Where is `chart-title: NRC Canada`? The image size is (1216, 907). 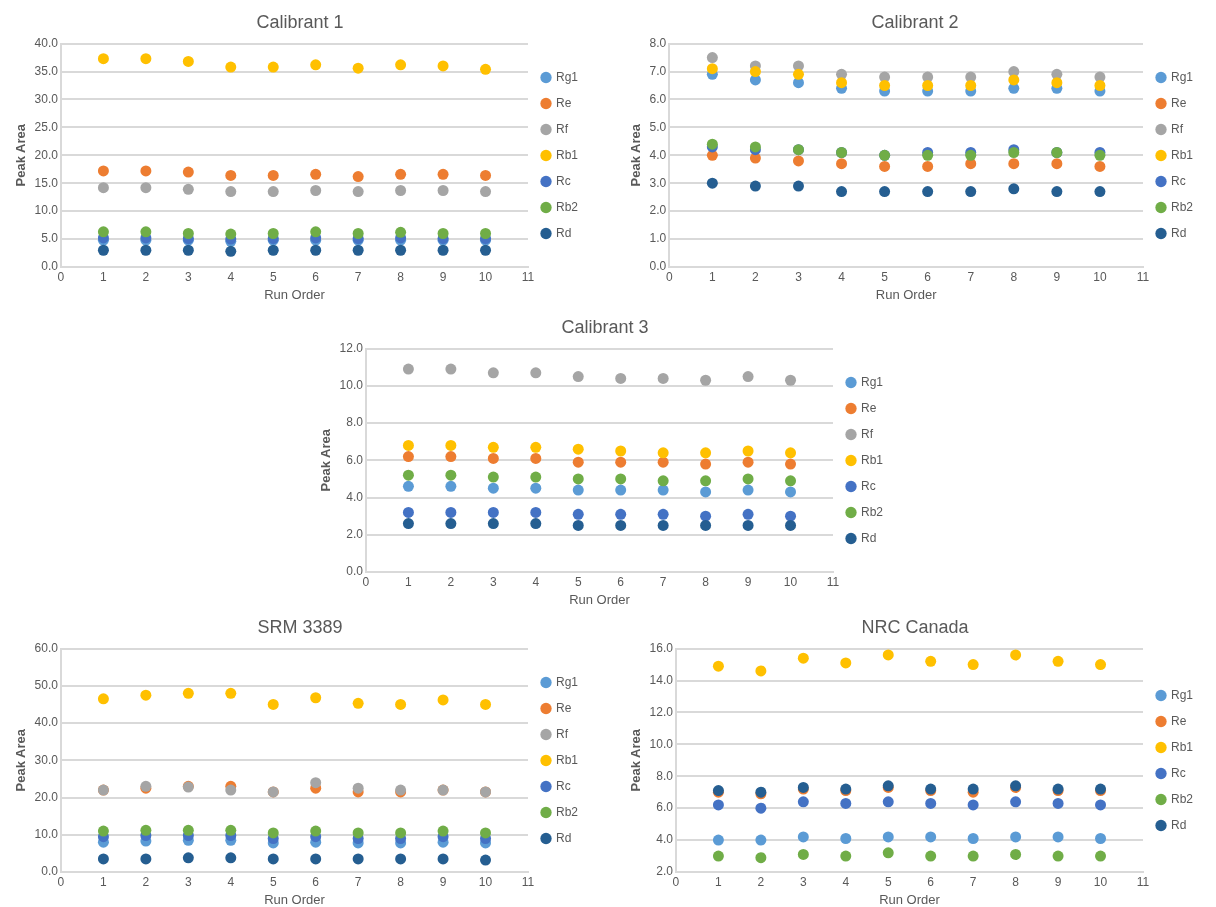 chart-title: NRC Canada is located at coordinates (915, 626).